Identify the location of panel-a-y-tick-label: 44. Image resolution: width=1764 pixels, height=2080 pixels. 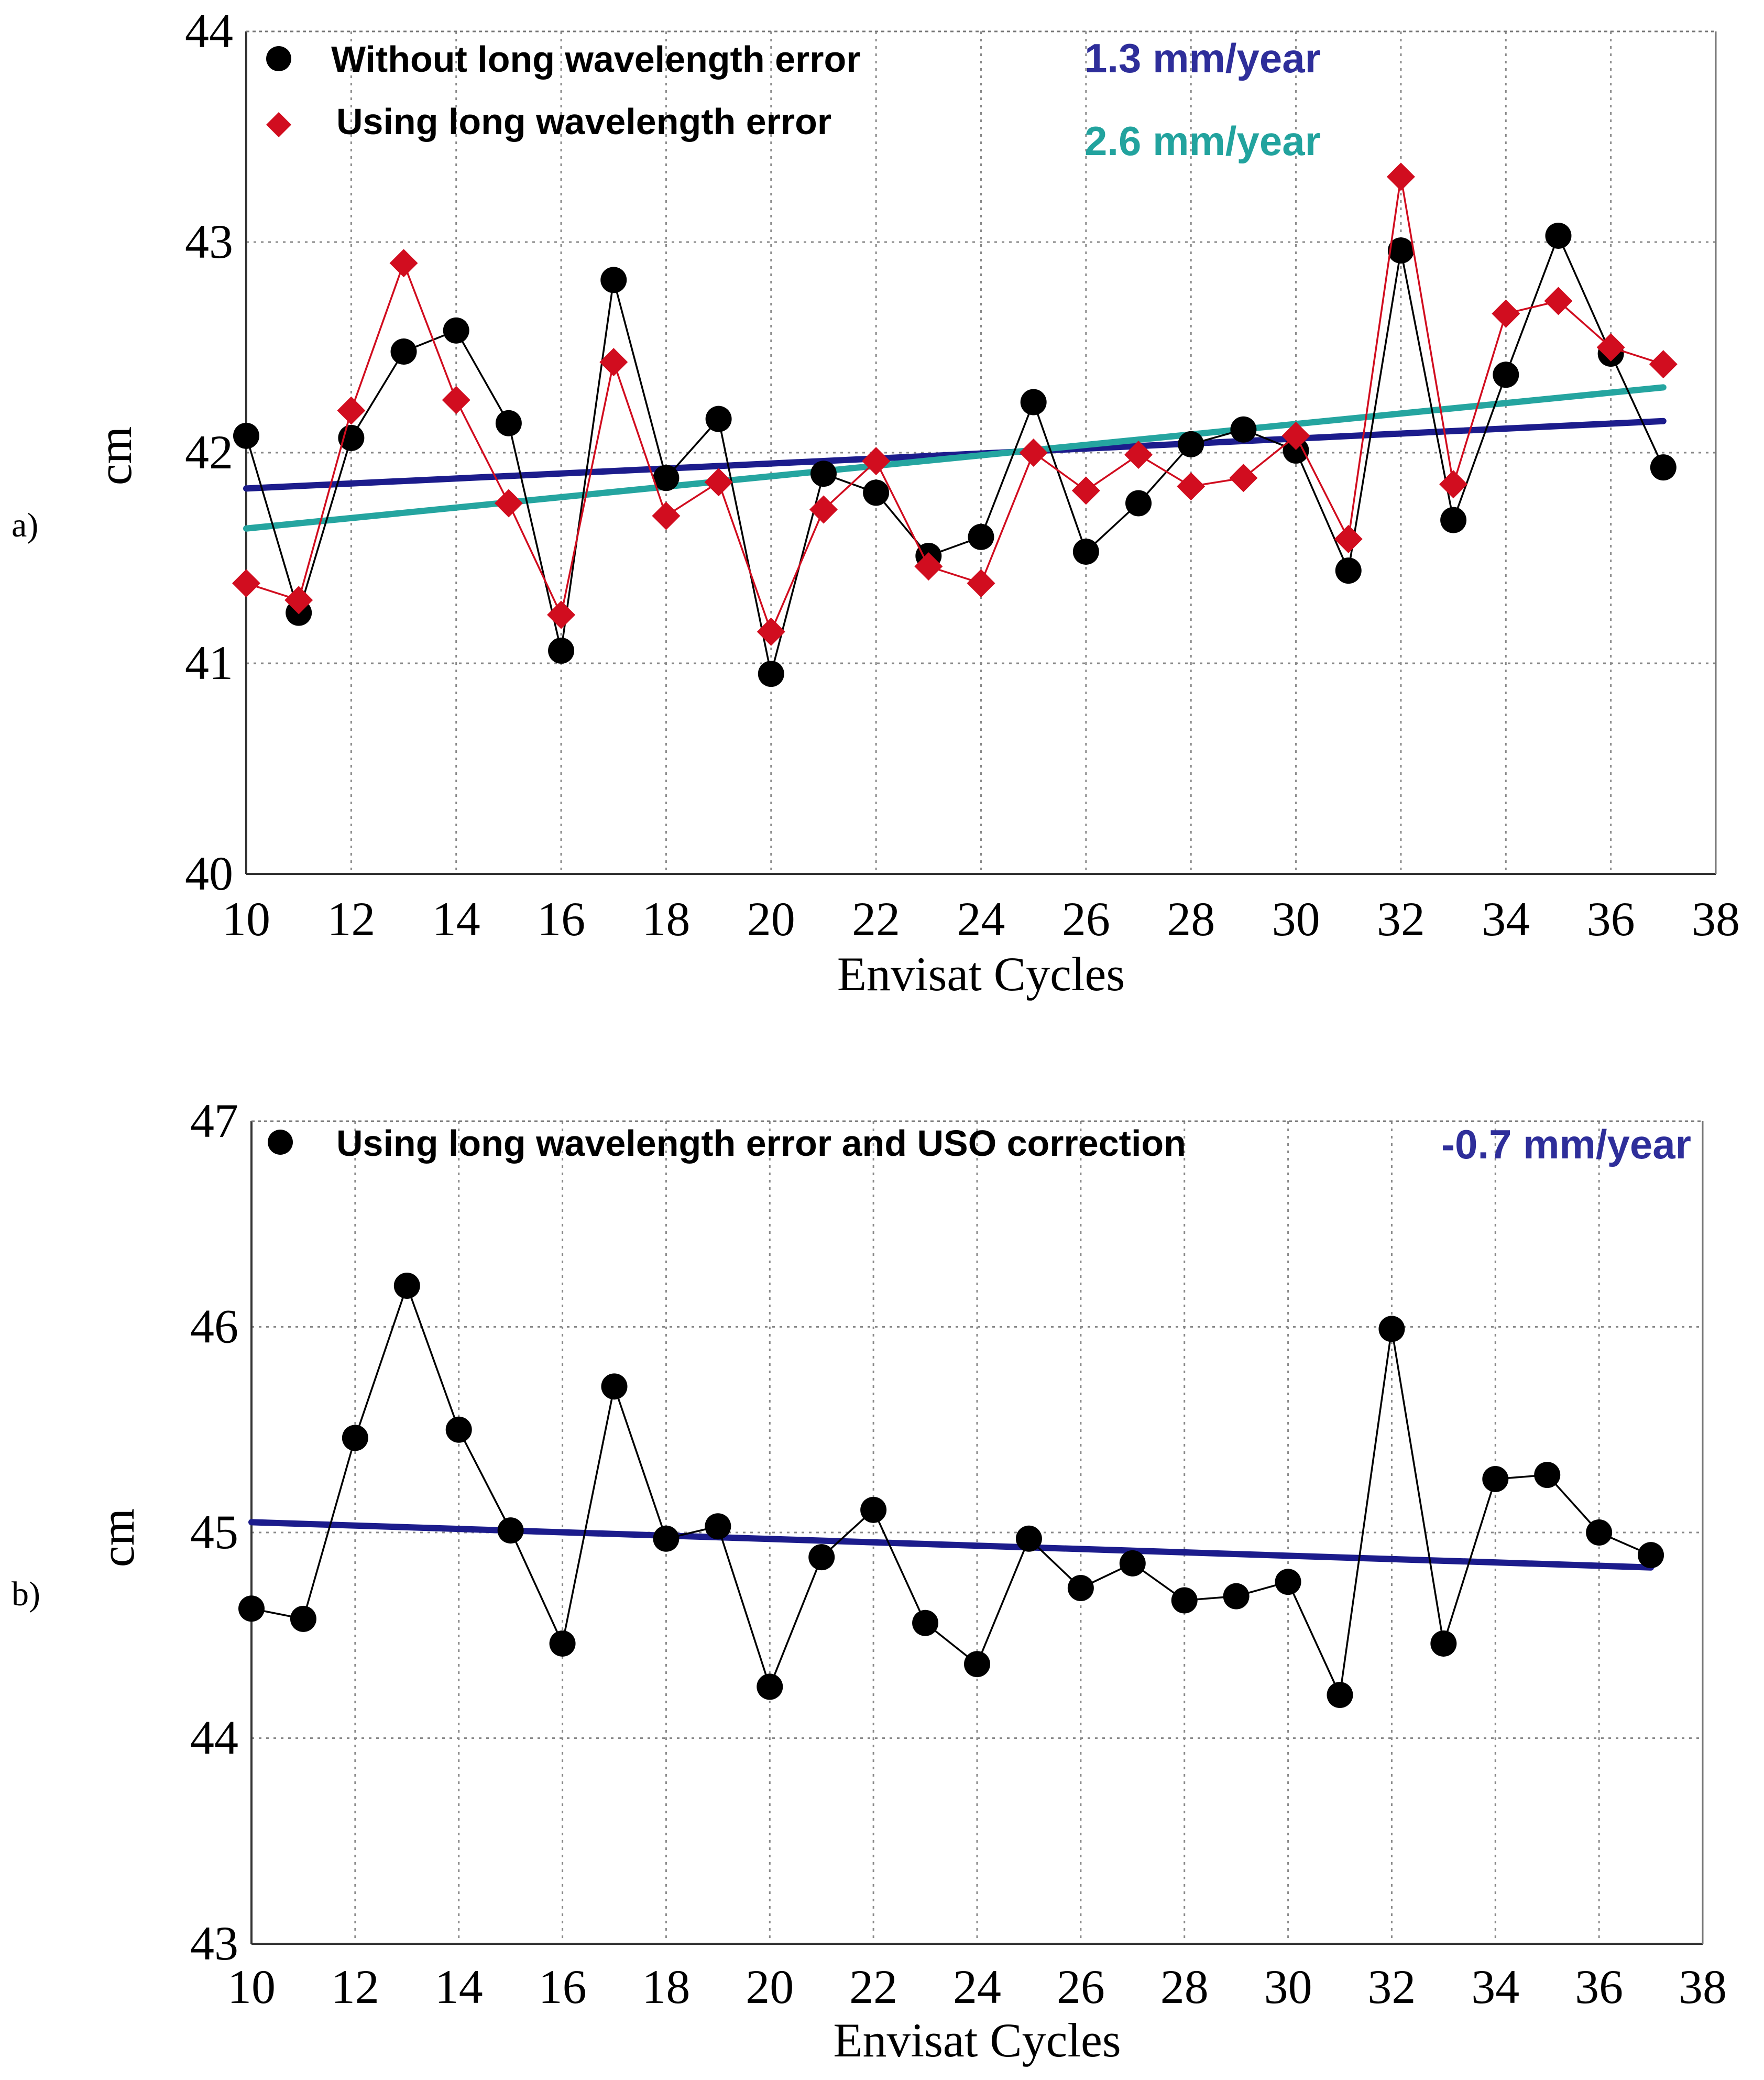
(209, 31).